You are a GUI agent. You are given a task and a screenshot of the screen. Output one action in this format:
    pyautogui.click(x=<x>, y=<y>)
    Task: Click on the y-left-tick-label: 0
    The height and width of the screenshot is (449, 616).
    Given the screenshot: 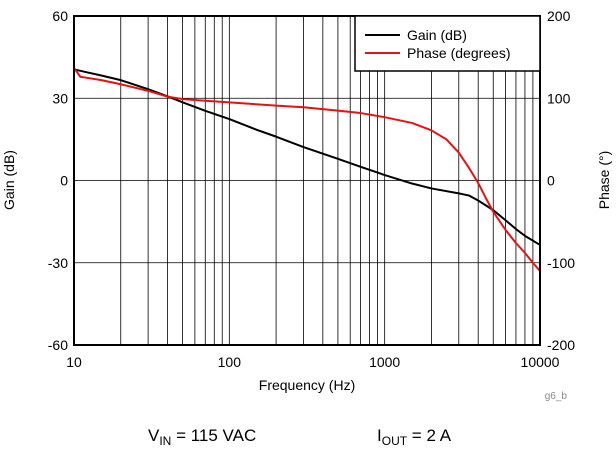 What is the action you would take?
    pyautogui.click(x=64, y=181)
    